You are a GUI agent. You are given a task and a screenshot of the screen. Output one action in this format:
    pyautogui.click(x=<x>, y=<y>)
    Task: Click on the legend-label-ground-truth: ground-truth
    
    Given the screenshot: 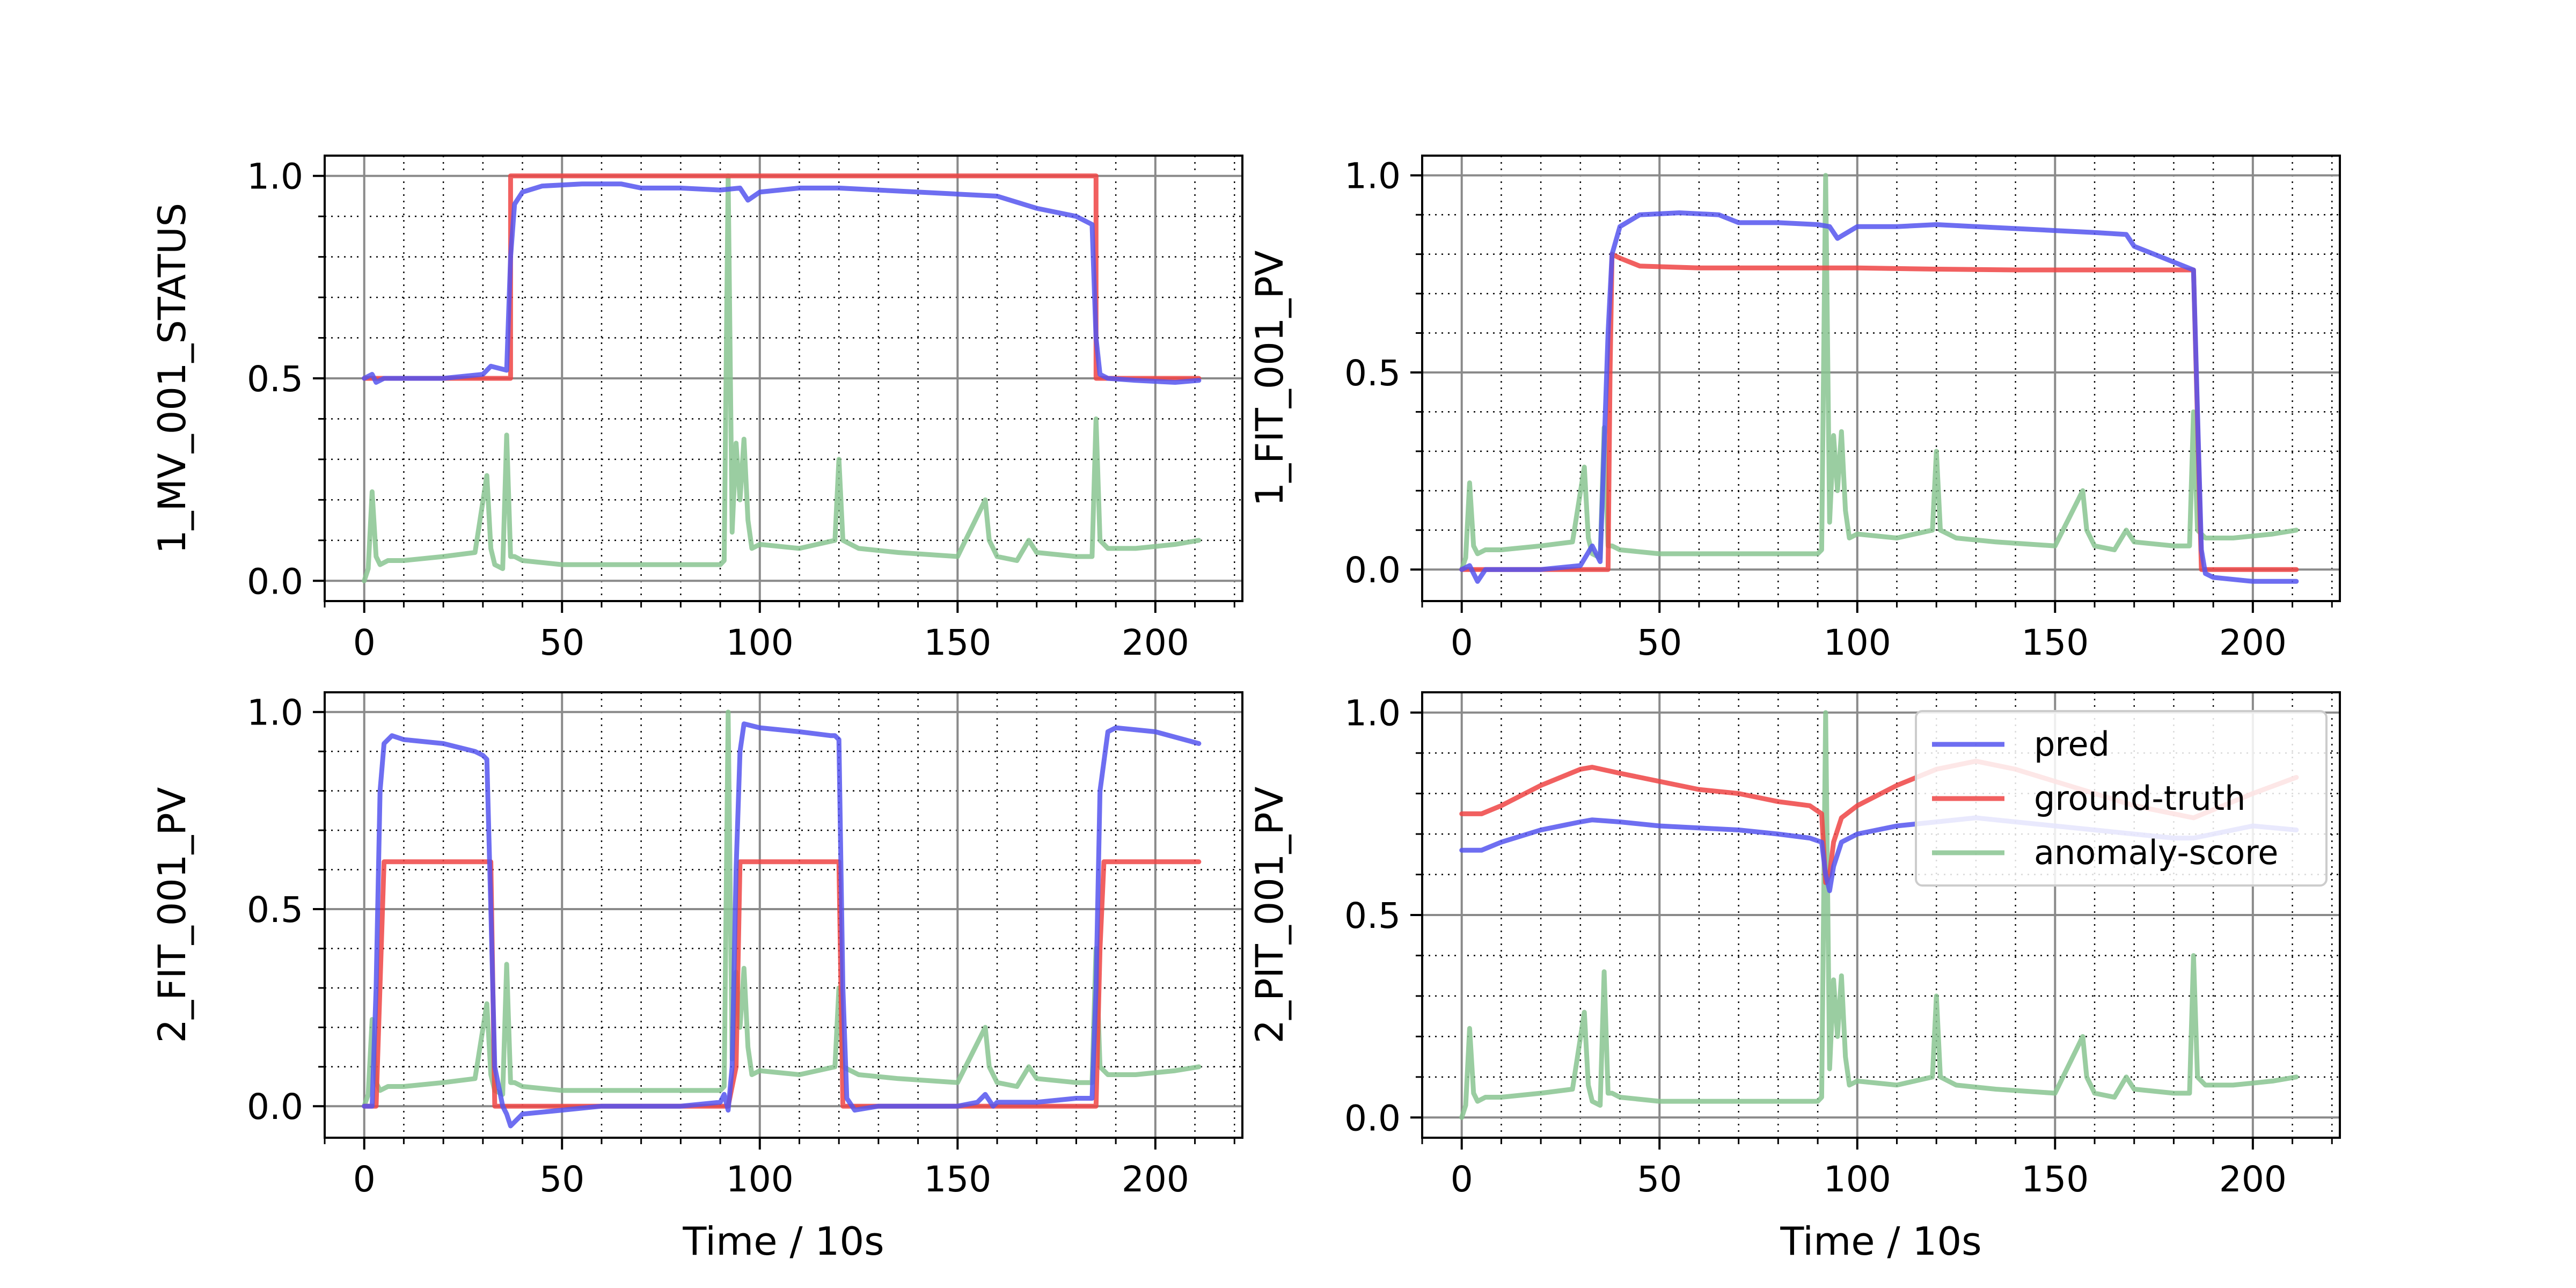 What is the action you would take?
    pyautogui.click(x=2139, y=798)
    